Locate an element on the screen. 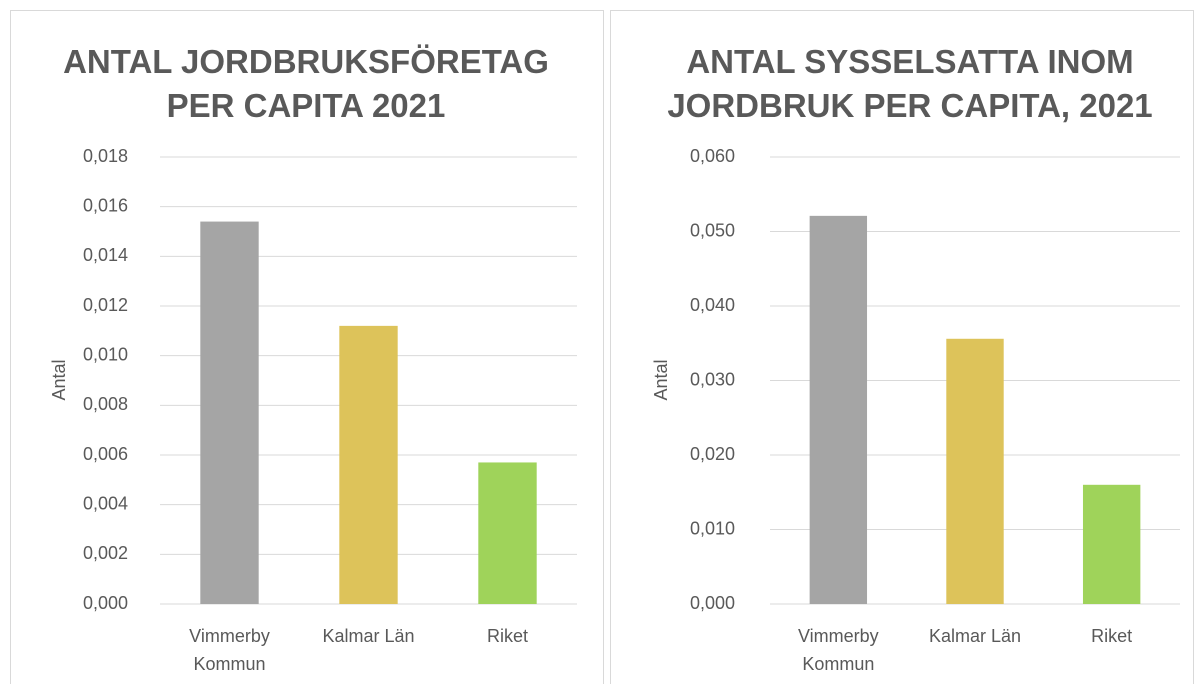 This screenshot has width=1194, height=684. y-tick-label: 0,050 is located at coordinates (712, 230).